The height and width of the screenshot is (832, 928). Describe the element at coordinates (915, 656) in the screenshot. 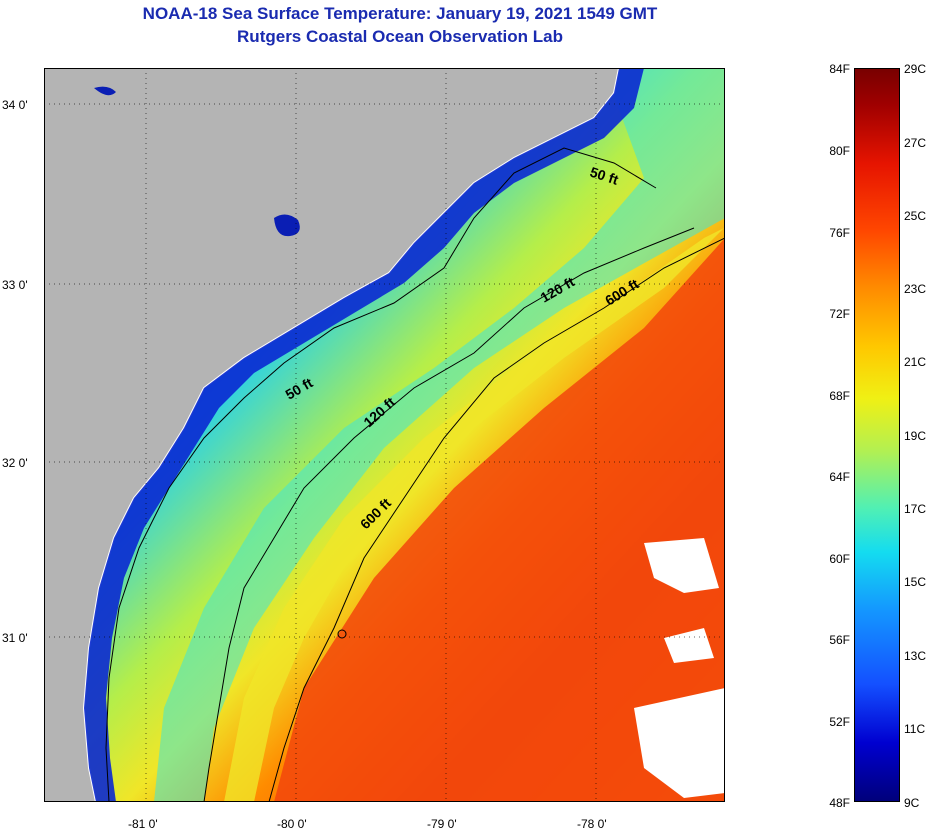

I see `colorbar-c-label: 13C` at that location.